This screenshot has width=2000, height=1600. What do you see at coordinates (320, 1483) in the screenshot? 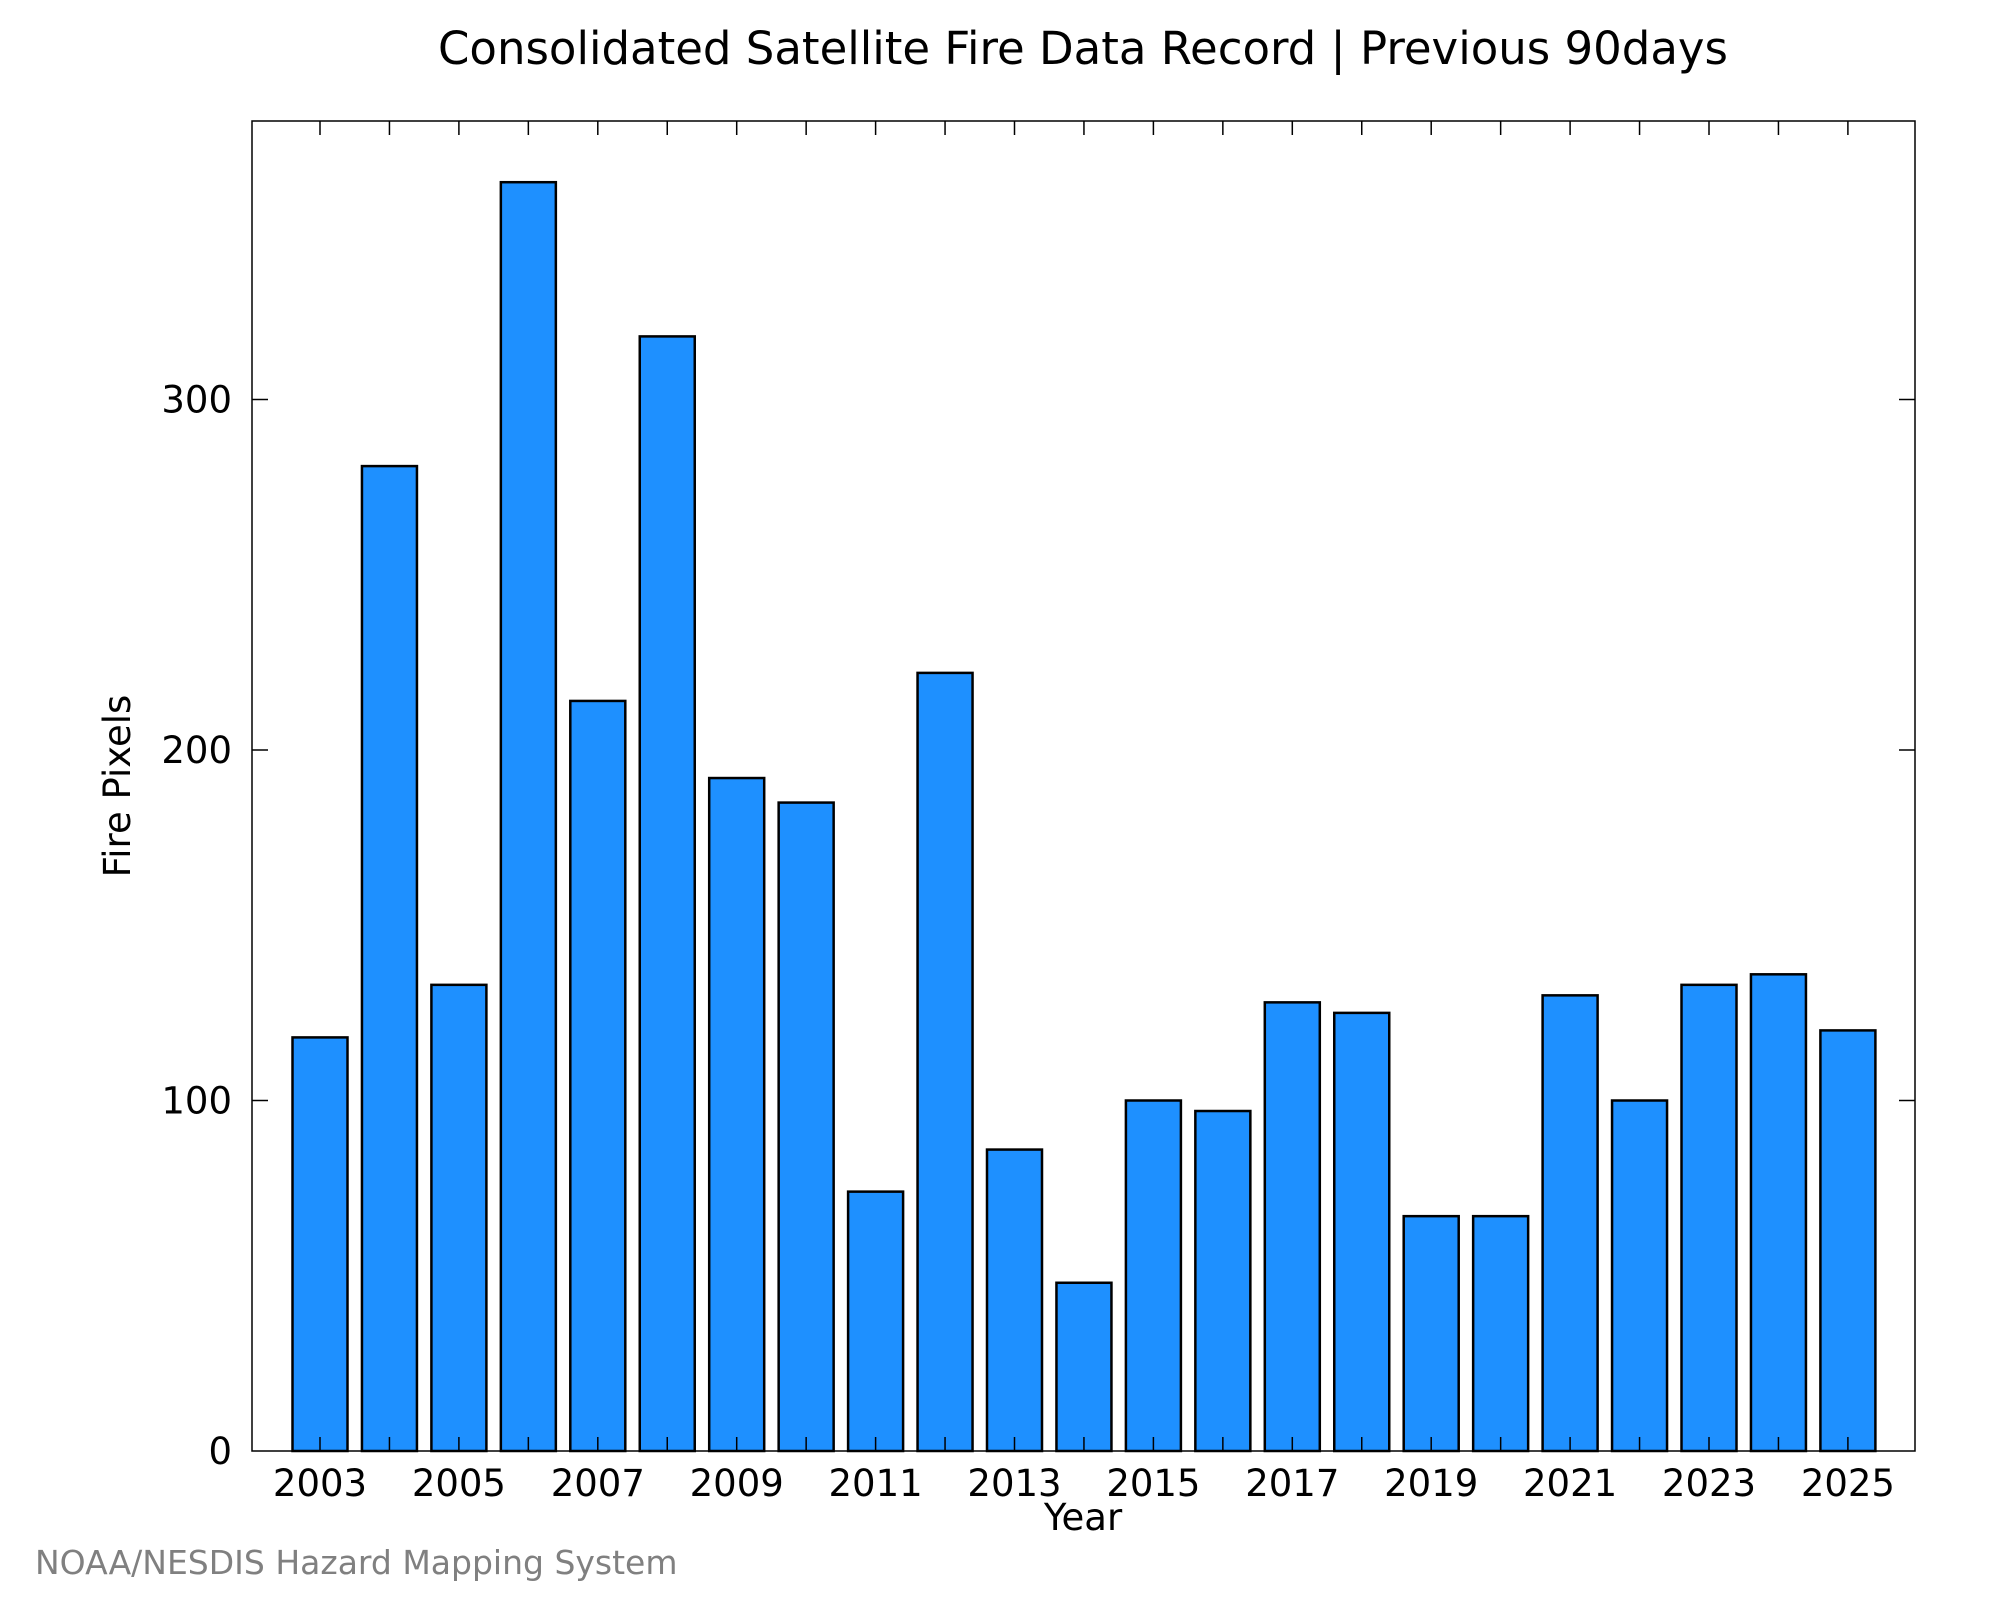
I see `x-tick-label-2003: 2003` at bounding box center [320, 1483].